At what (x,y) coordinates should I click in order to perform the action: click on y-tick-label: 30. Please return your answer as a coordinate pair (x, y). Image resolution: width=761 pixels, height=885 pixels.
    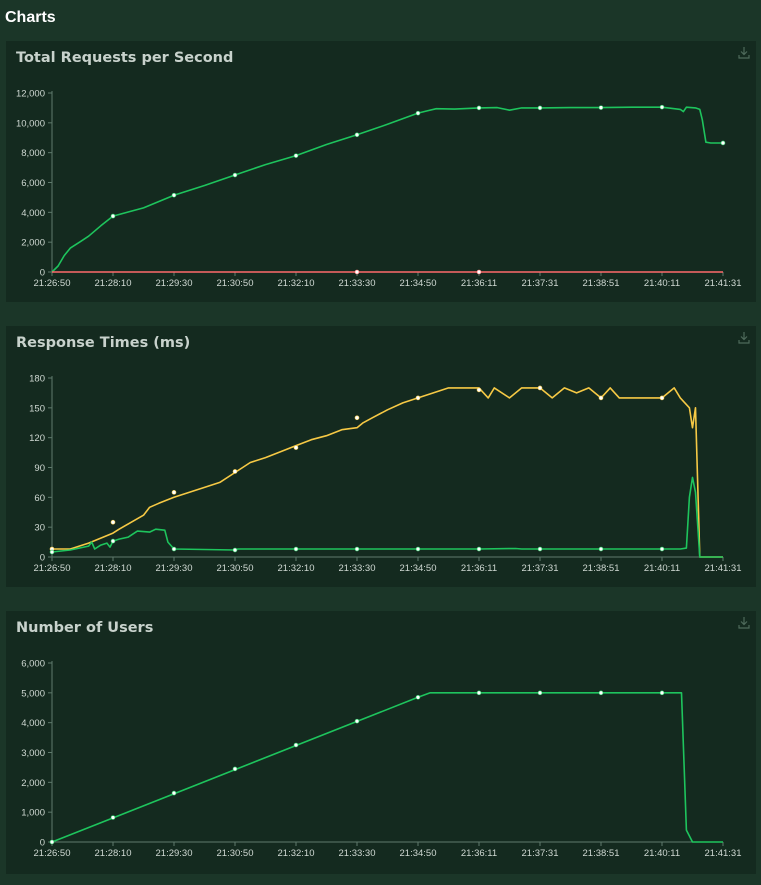
    Looking at the image, I should click on (39, 528).